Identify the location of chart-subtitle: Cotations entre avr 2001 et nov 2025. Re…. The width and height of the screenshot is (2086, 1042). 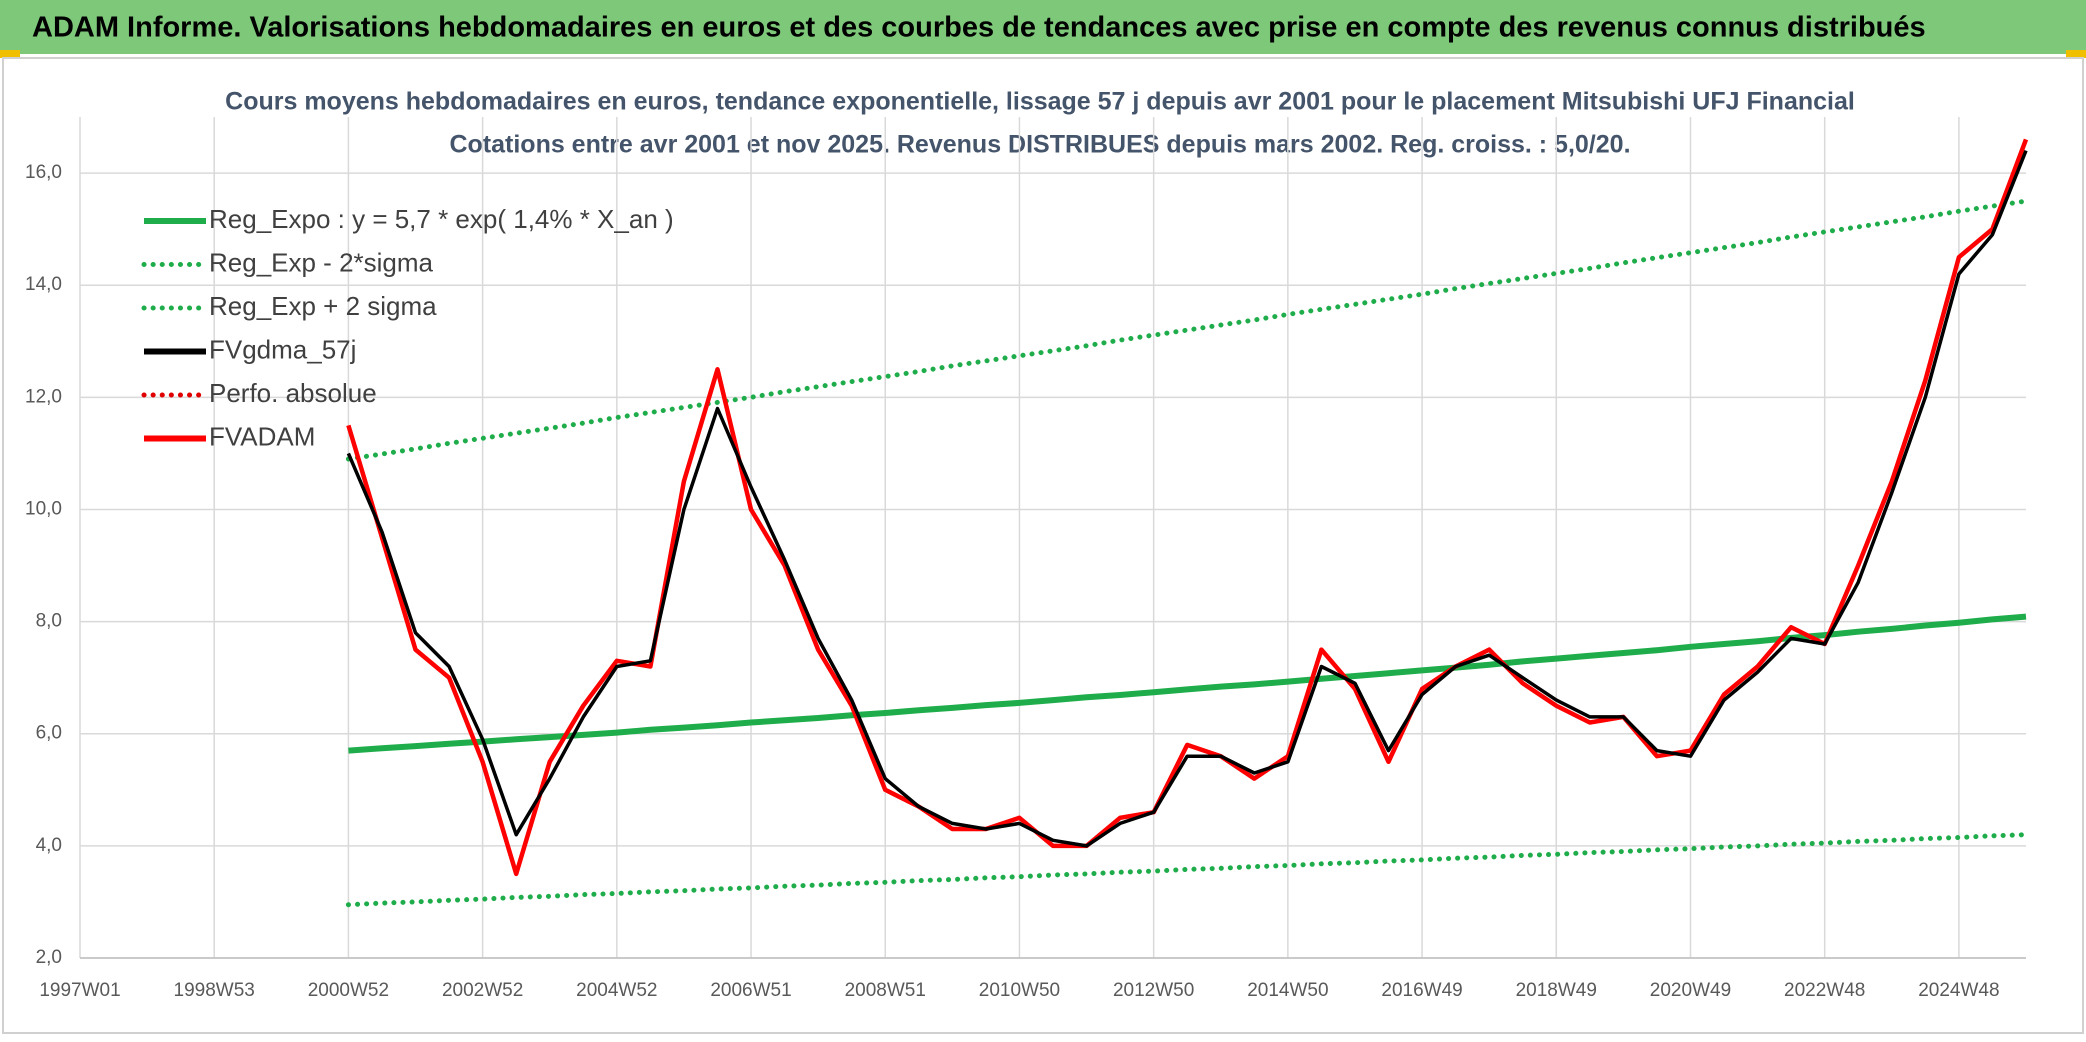
(1039, 145).